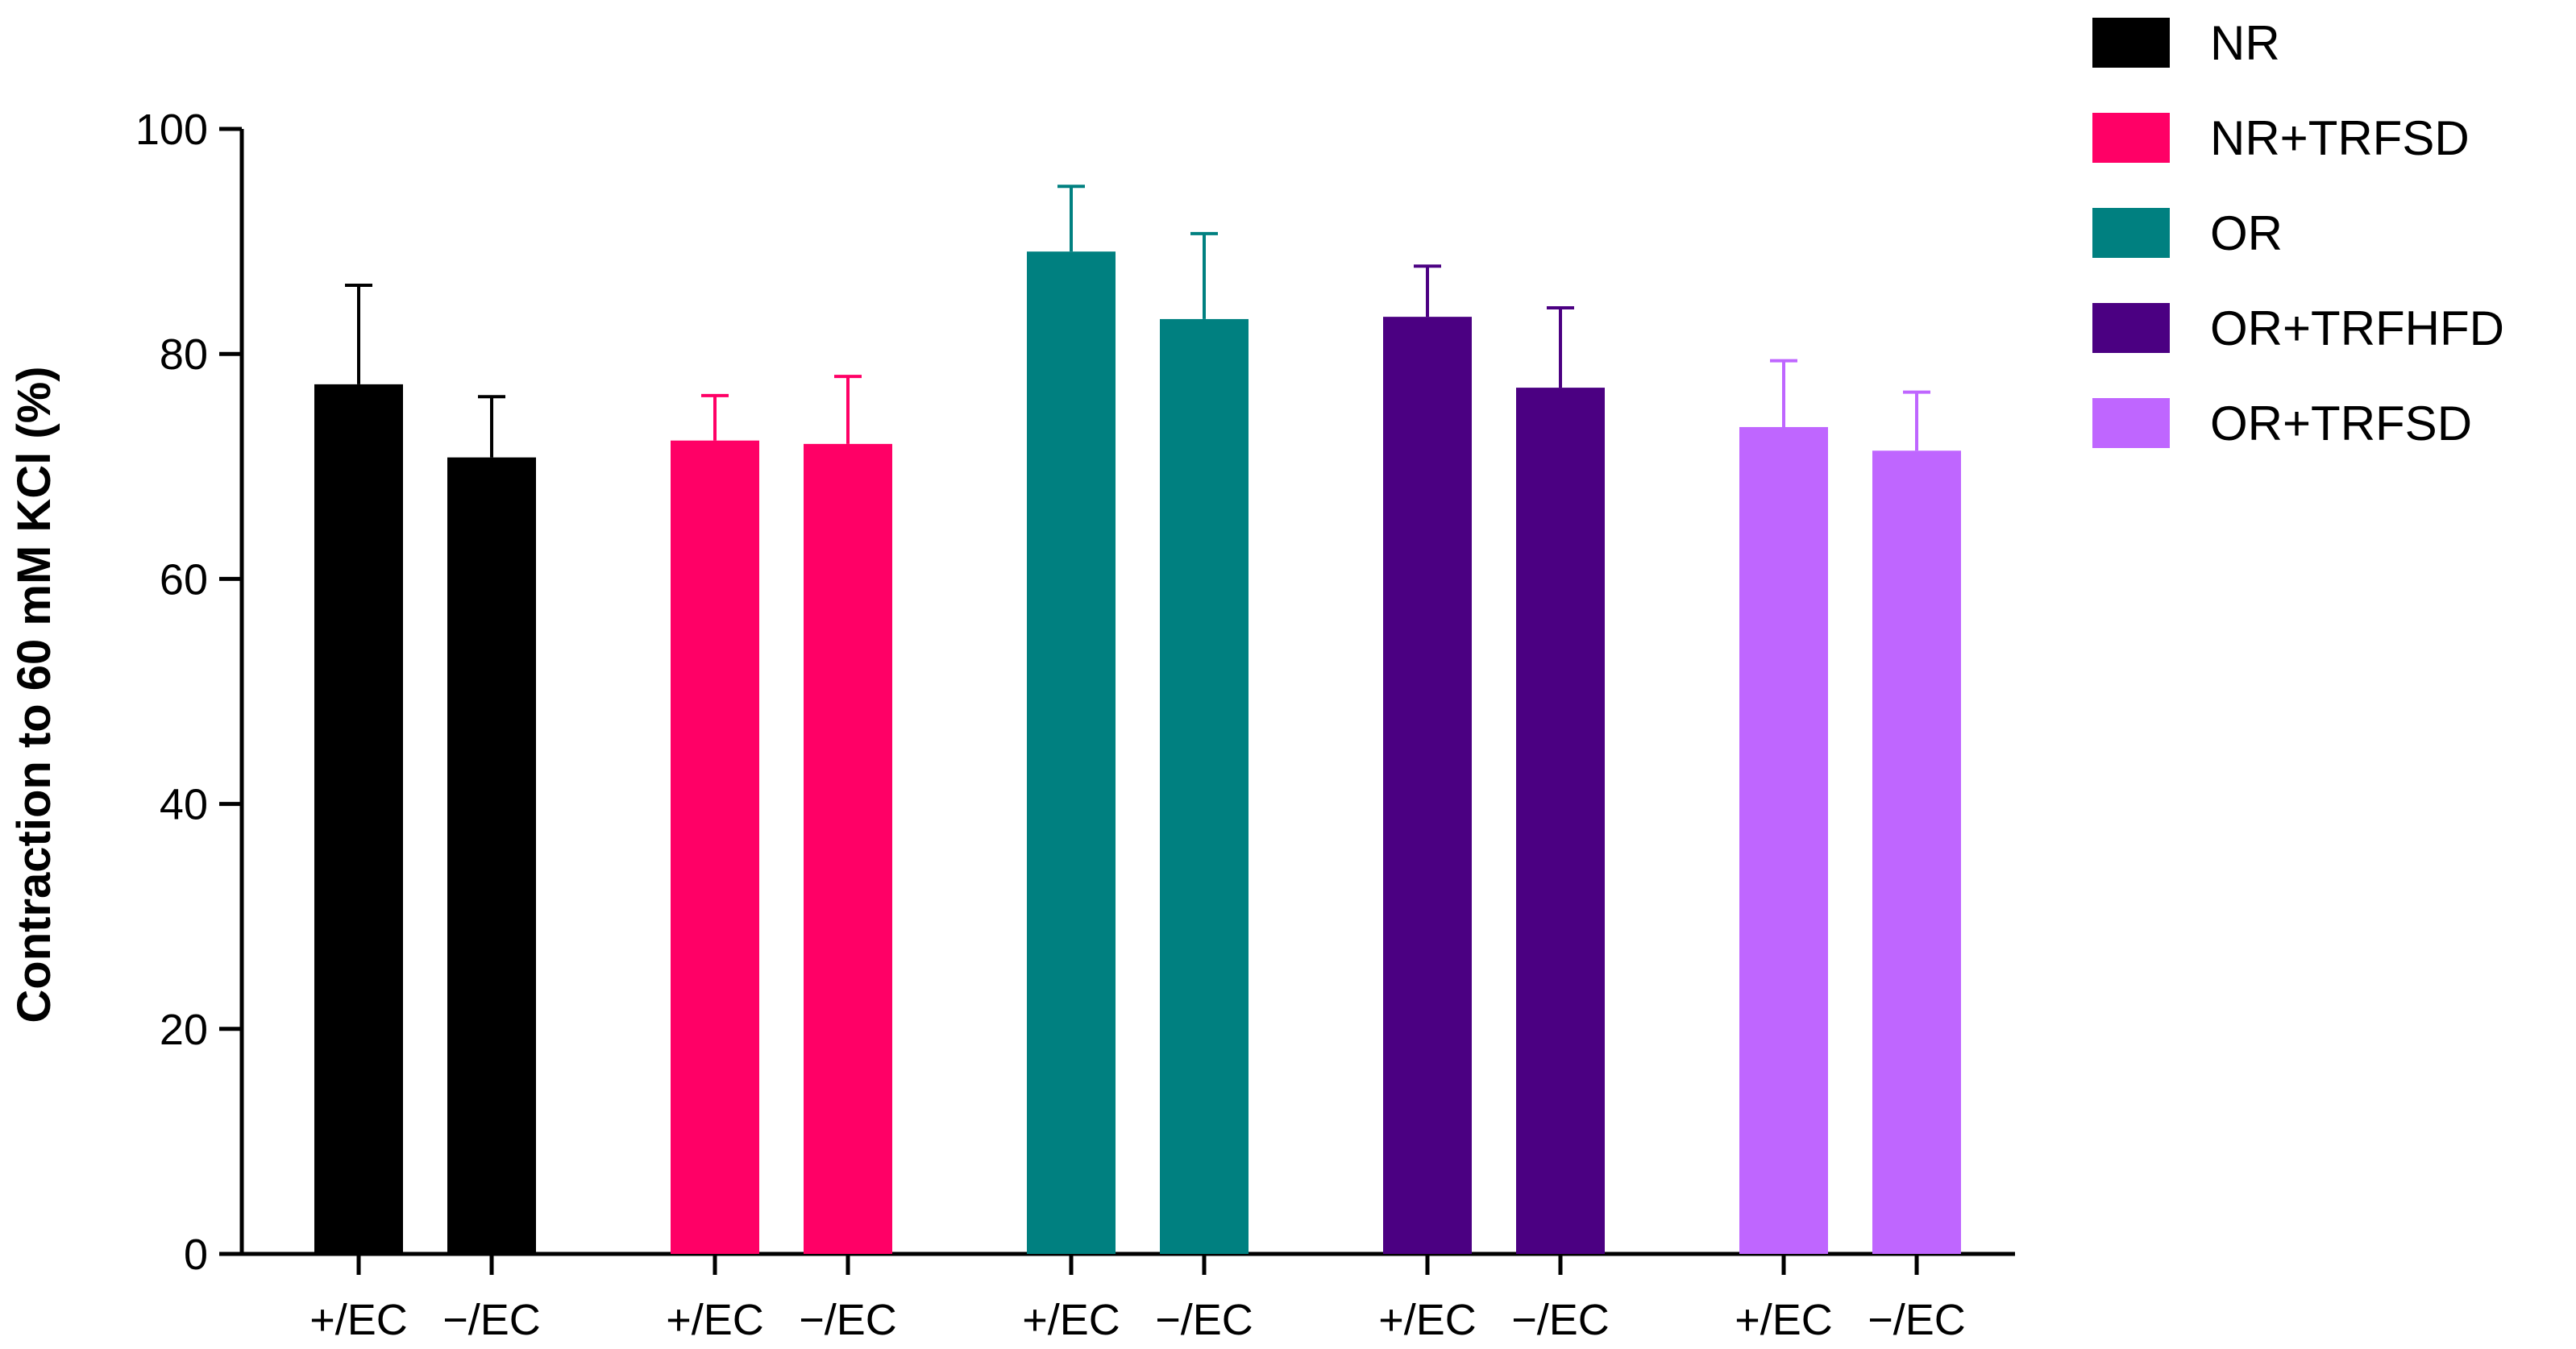  I want to click on y-tick-label: 40, so click(184, 805).